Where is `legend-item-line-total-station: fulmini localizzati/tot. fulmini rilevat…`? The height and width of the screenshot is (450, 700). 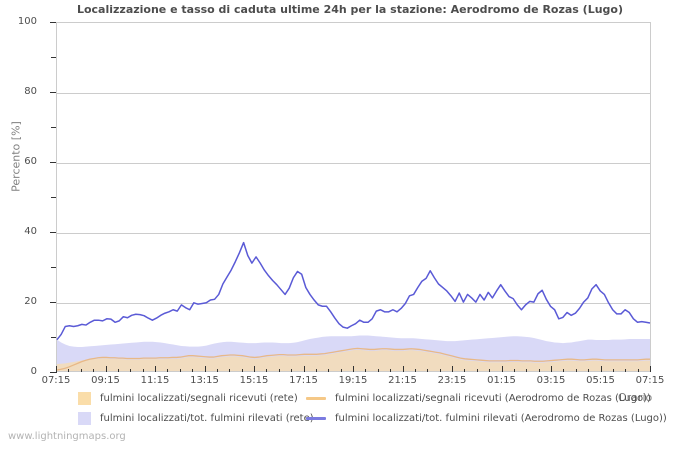
legend-item-line-total-station: fulmini localizzati/tot. fulmini rilevat… is located at coordinates (486, 418).